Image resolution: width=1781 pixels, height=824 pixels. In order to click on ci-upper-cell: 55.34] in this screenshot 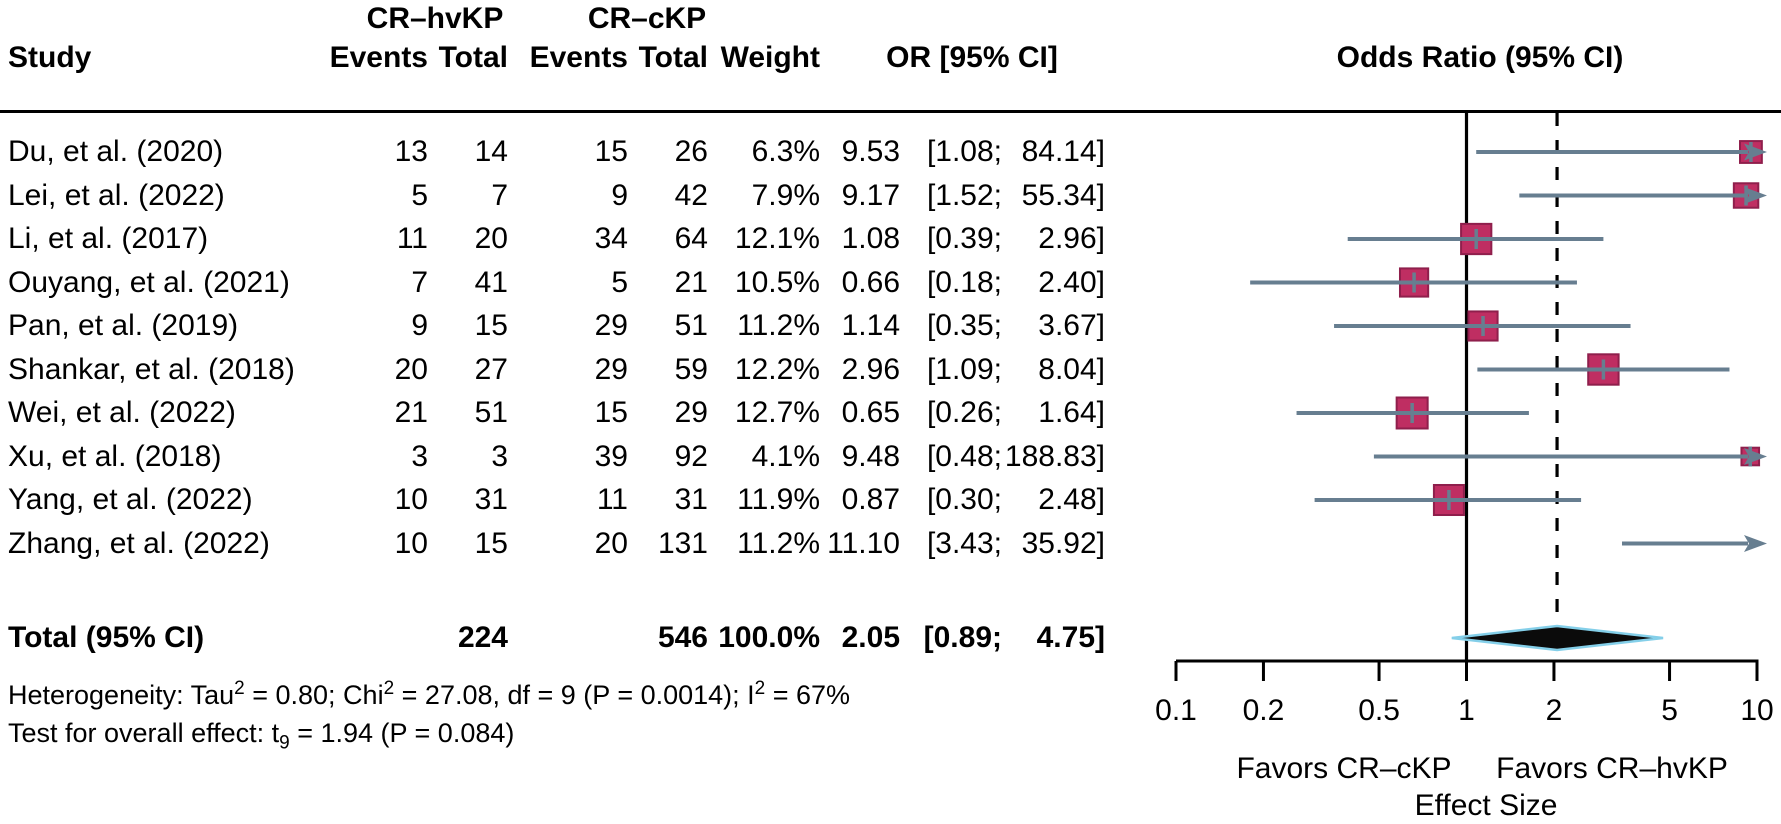, I will do `click(1063, 195)`.